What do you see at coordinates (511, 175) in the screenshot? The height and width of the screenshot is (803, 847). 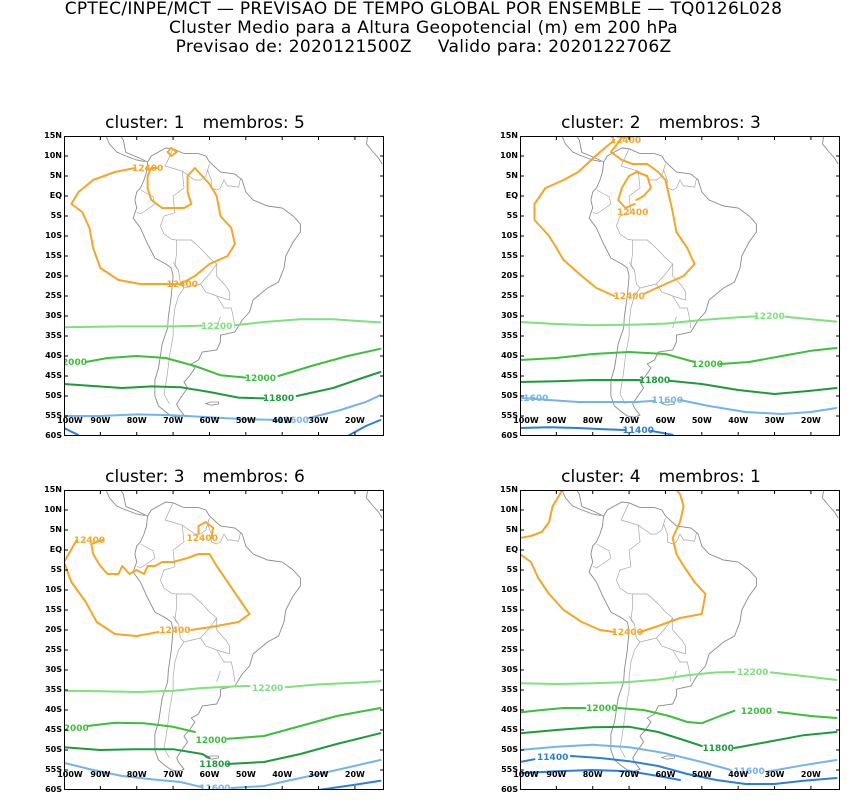 I see `lat-tick-label: 5N` at bounding box center [511, 175].